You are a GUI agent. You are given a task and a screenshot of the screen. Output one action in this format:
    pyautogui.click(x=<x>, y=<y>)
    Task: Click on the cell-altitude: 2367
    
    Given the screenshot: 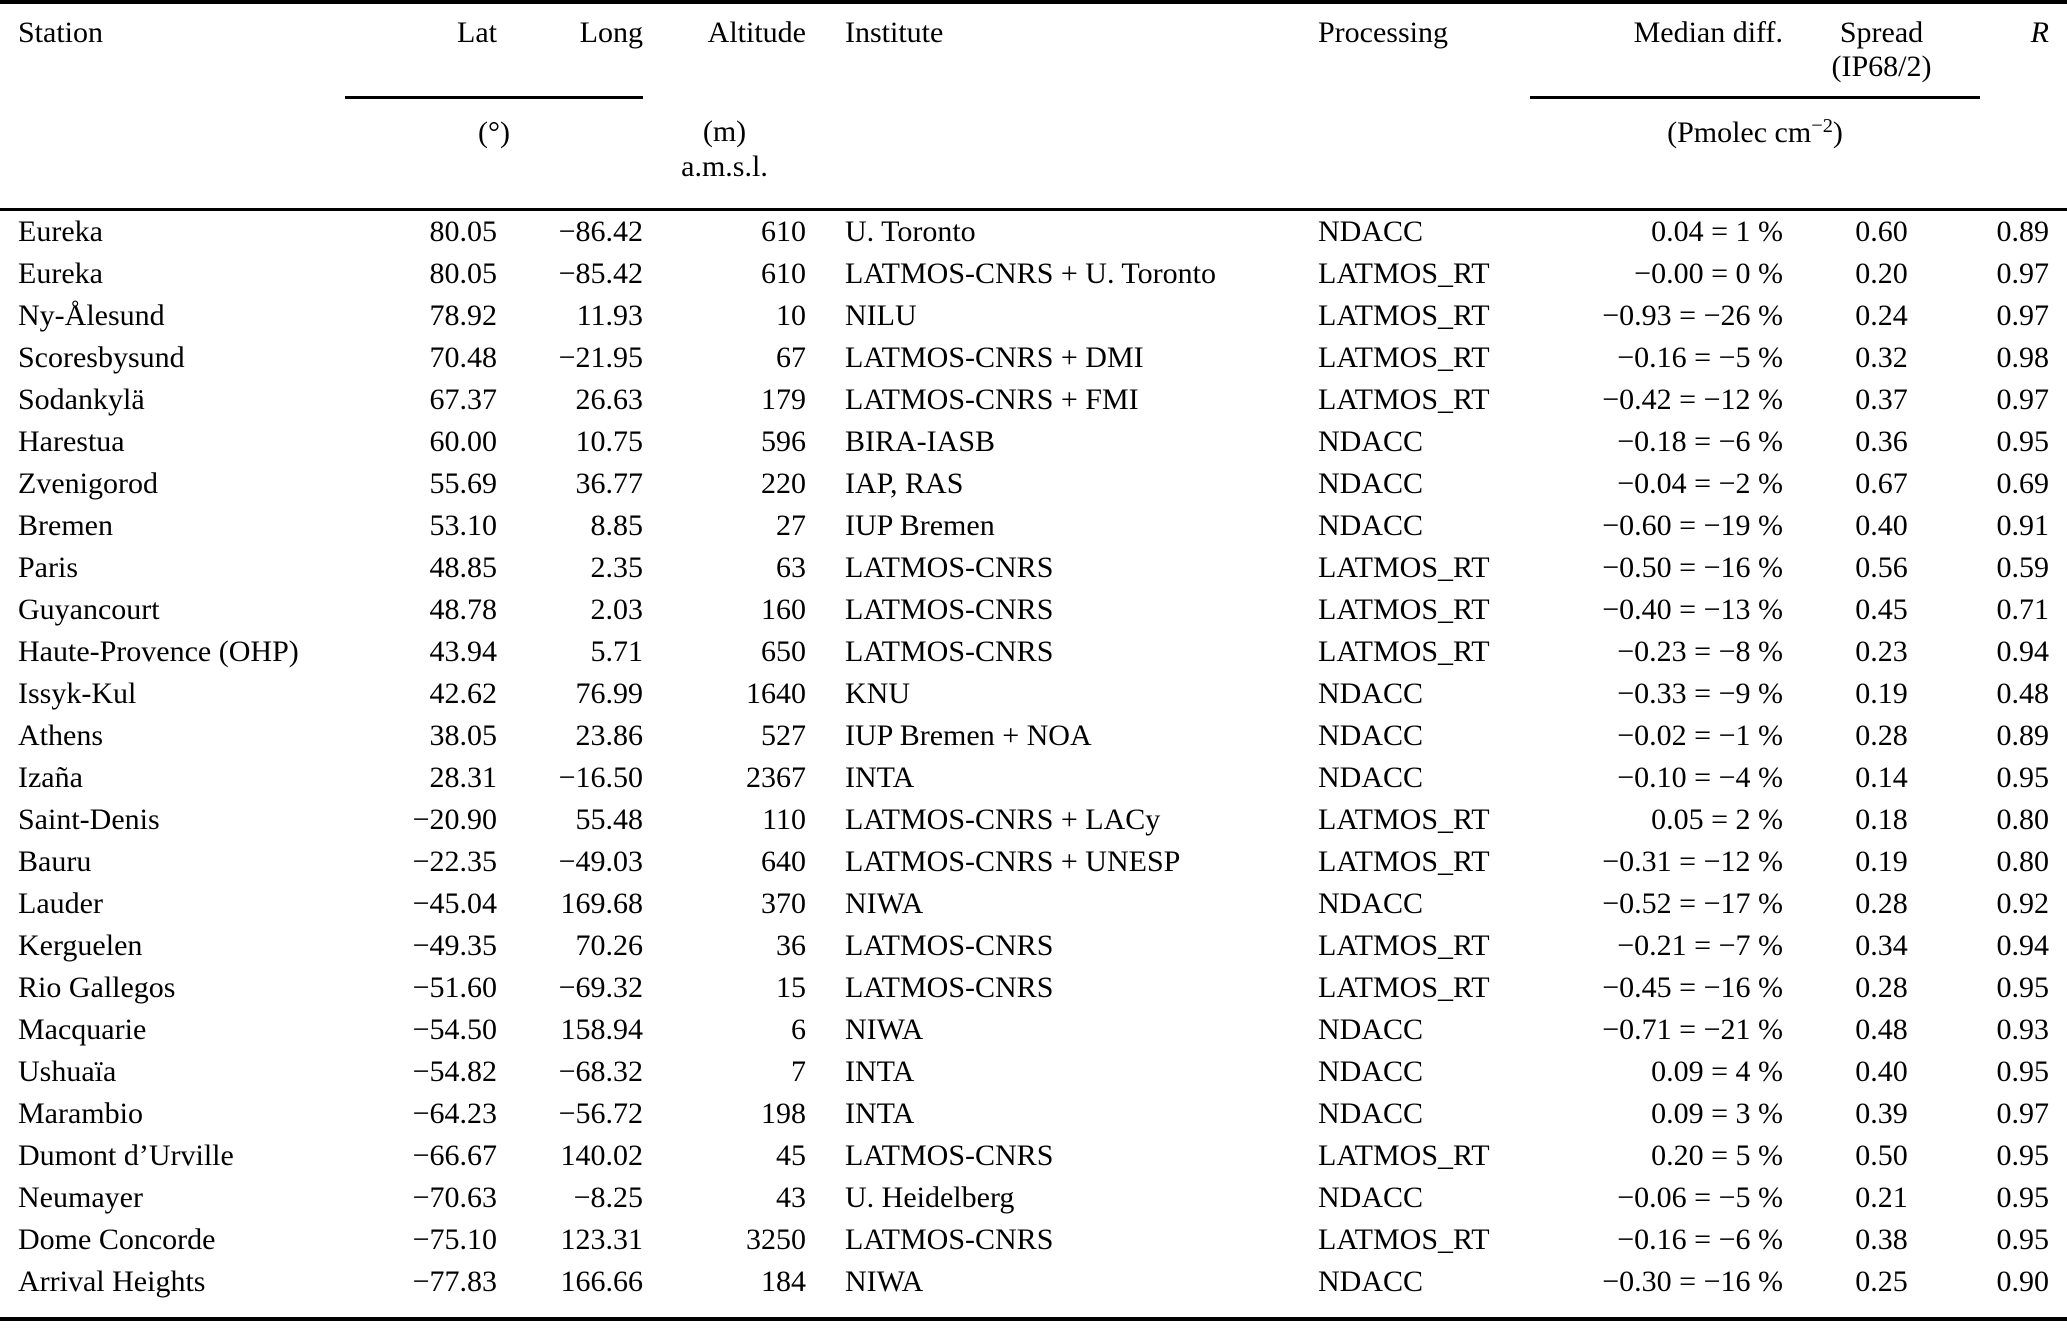 What is the action you would take?
    pyautogui.click(x=776, y=777)
    